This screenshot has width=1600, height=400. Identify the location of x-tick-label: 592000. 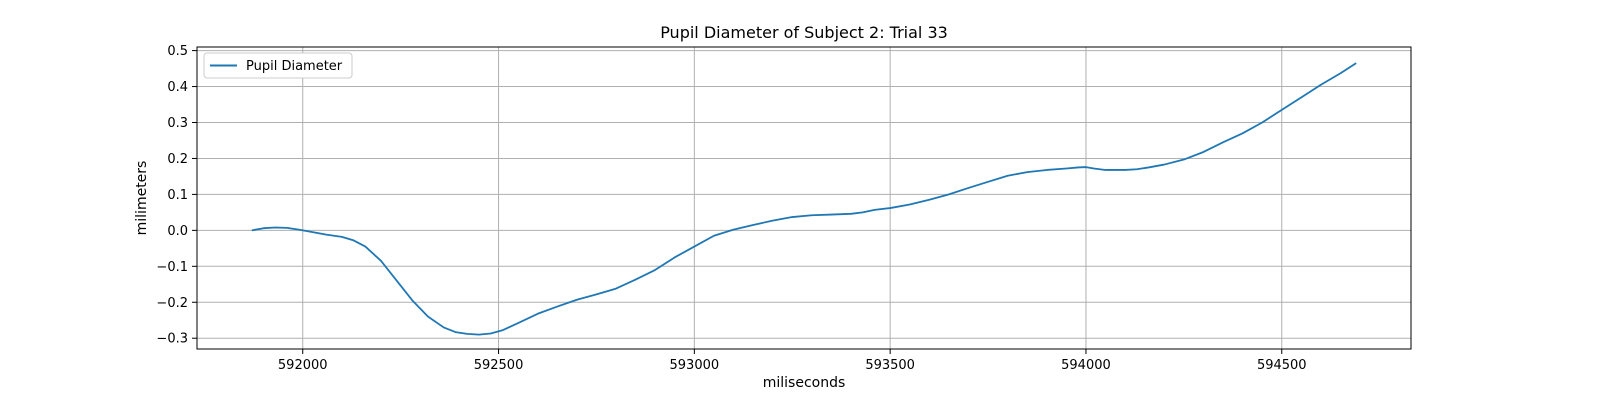
(303, 365).